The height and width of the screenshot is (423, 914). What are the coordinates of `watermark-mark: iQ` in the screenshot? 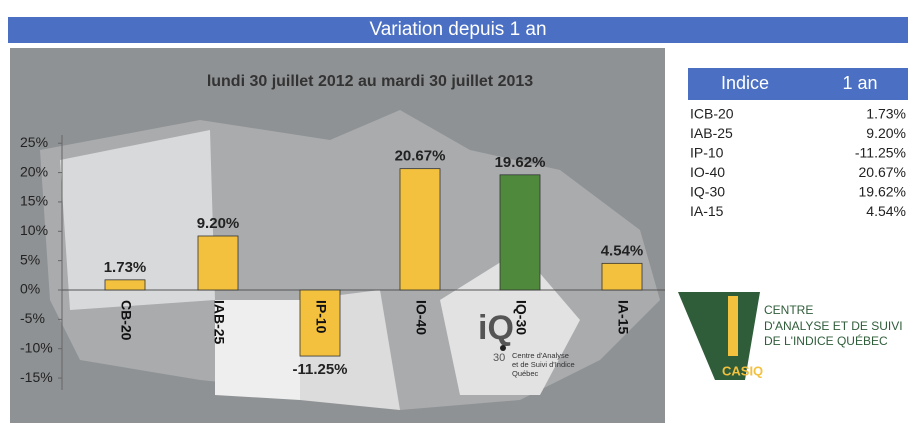 It's located at (496, 328).